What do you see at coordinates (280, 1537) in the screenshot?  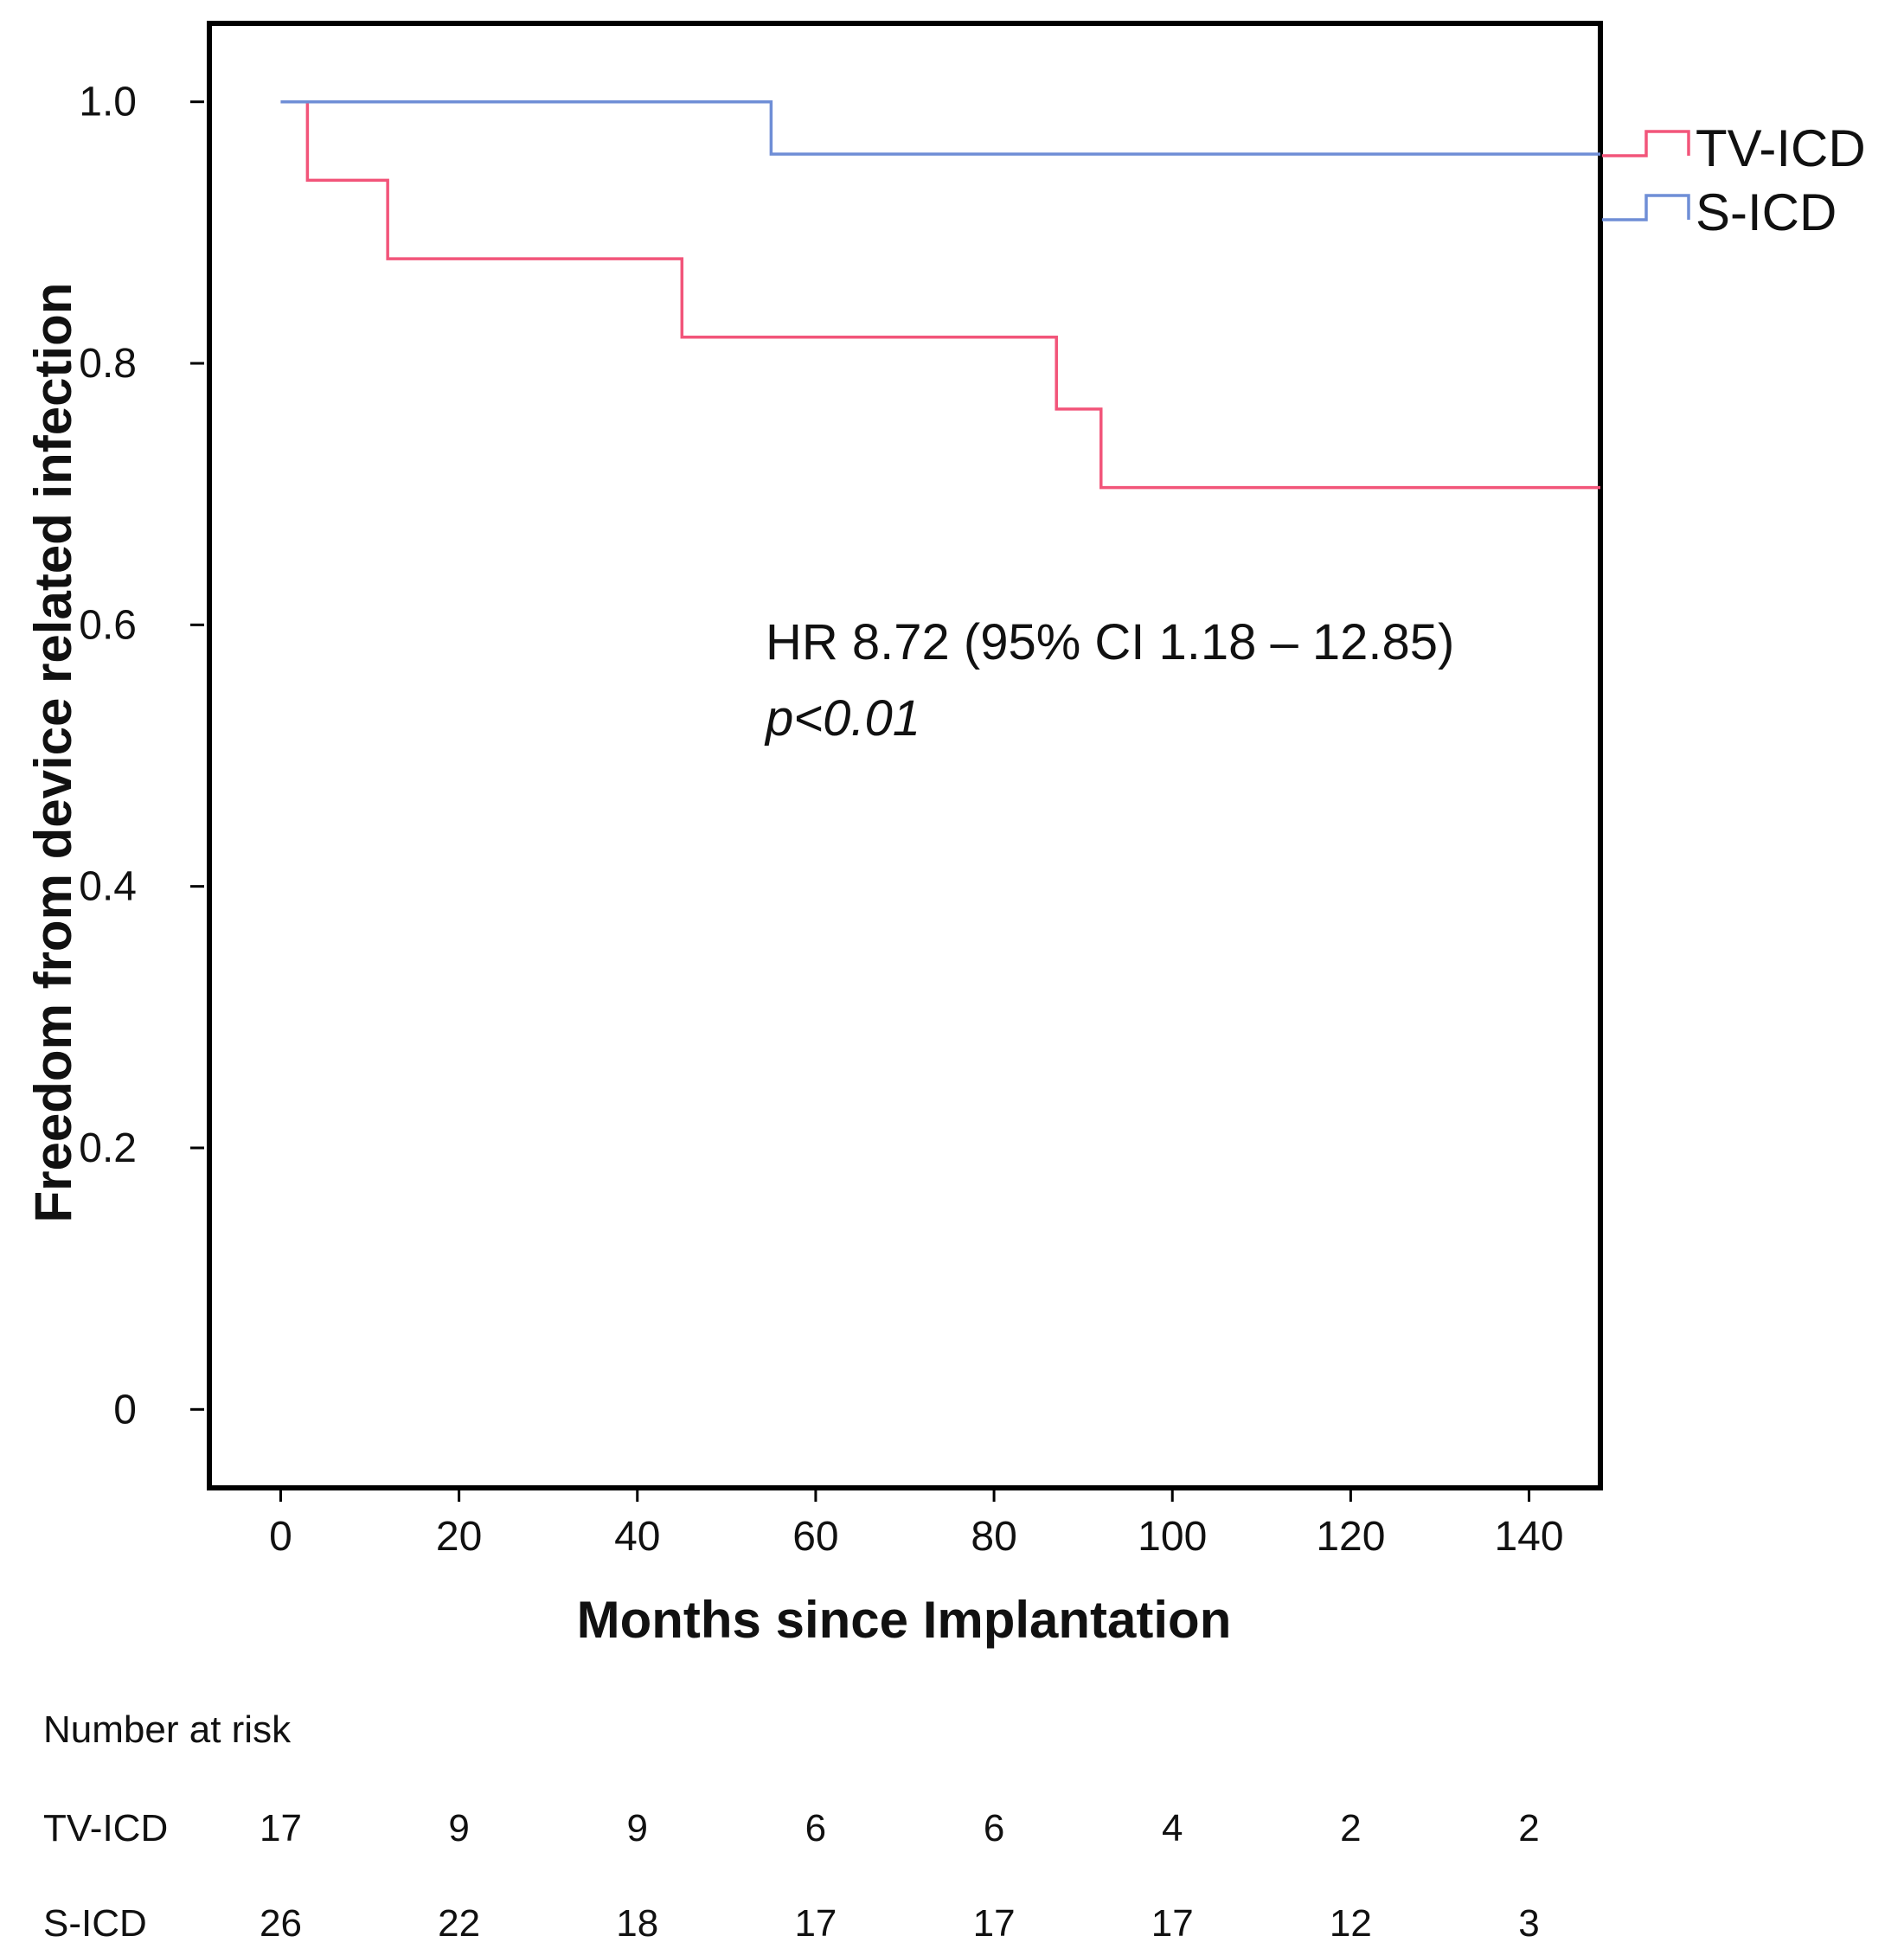 I see `x-tick-label: 0` at bounding box center [280, 1537].